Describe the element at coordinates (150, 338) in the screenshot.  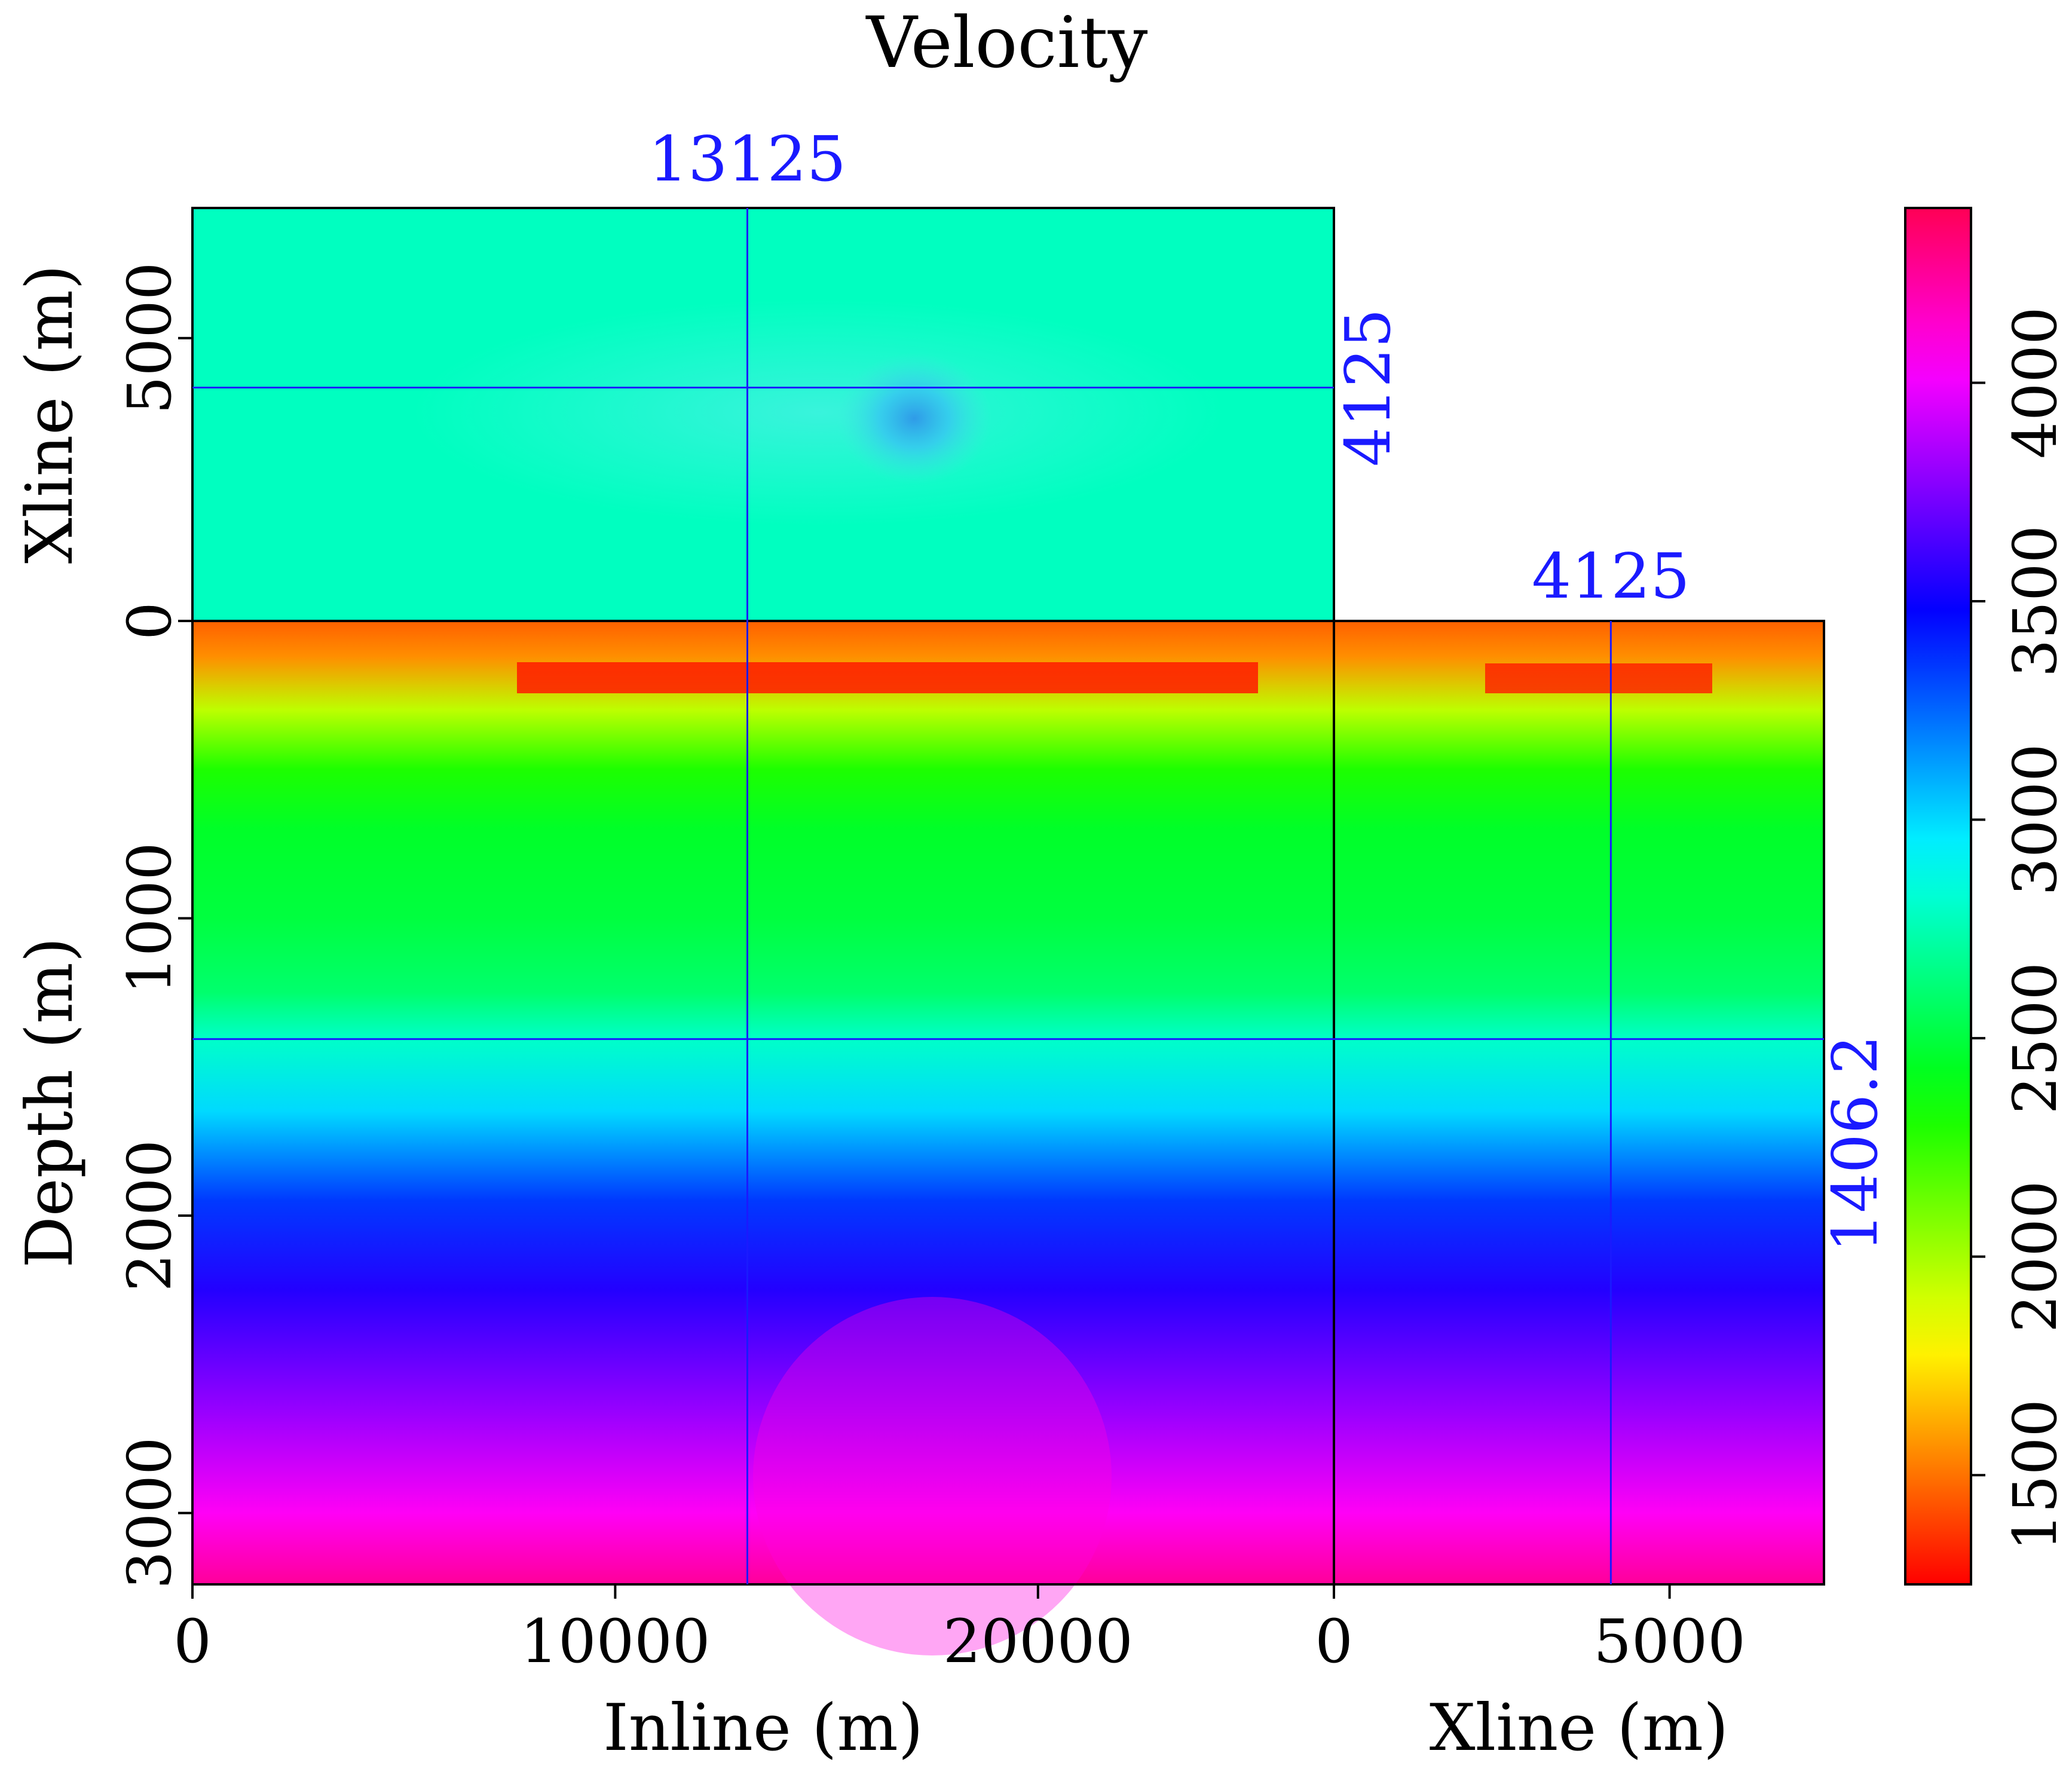
I see `xline-ytick-label: 5000` at that location.